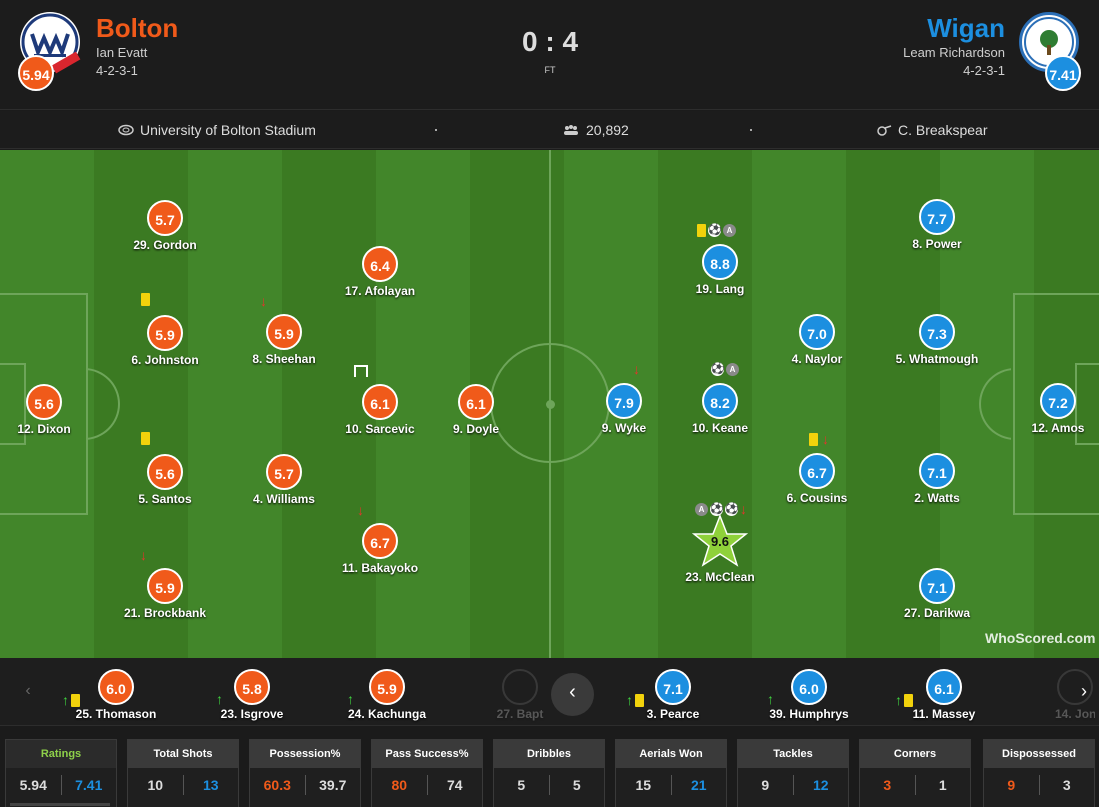  What do you see at coordinates (636, 369) in the screenshot?
I see `sub-off-arrow-icon: ↓` at bounding box center [636, 369].